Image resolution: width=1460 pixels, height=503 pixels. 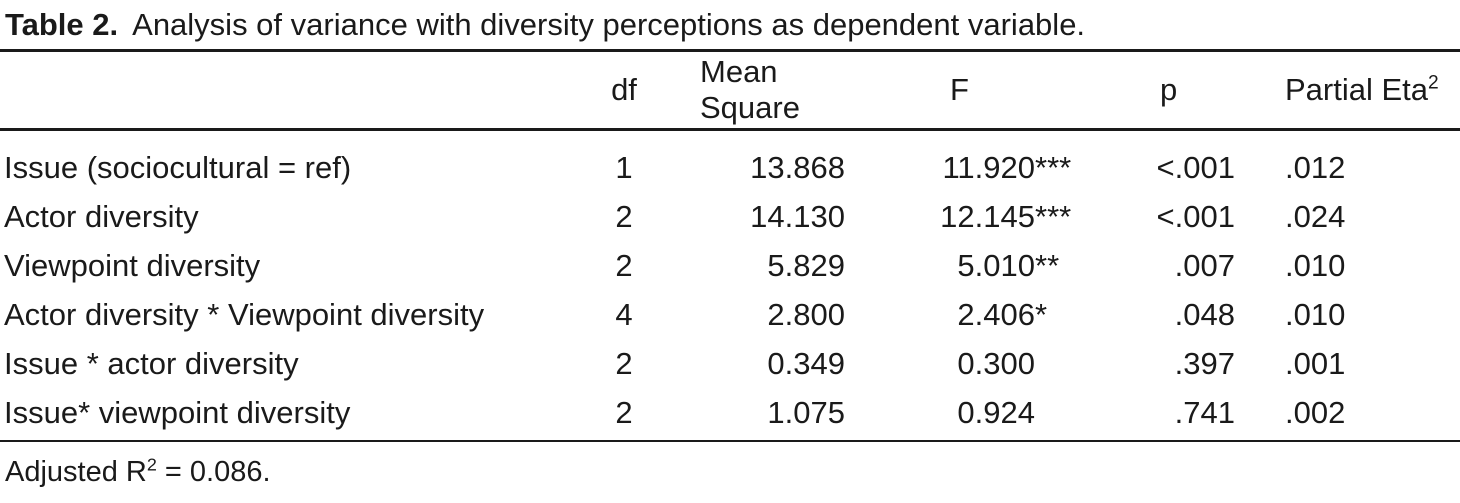 I want to click on cell-partial-eta2: .002, so click(x=1315, y=412).